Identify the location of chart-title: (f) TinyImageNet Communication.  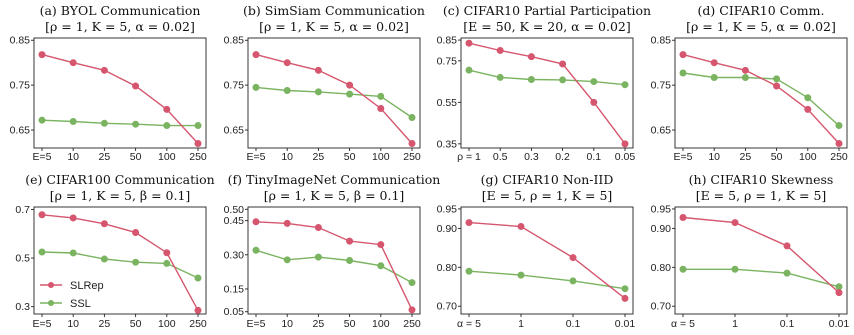
(334, 179).